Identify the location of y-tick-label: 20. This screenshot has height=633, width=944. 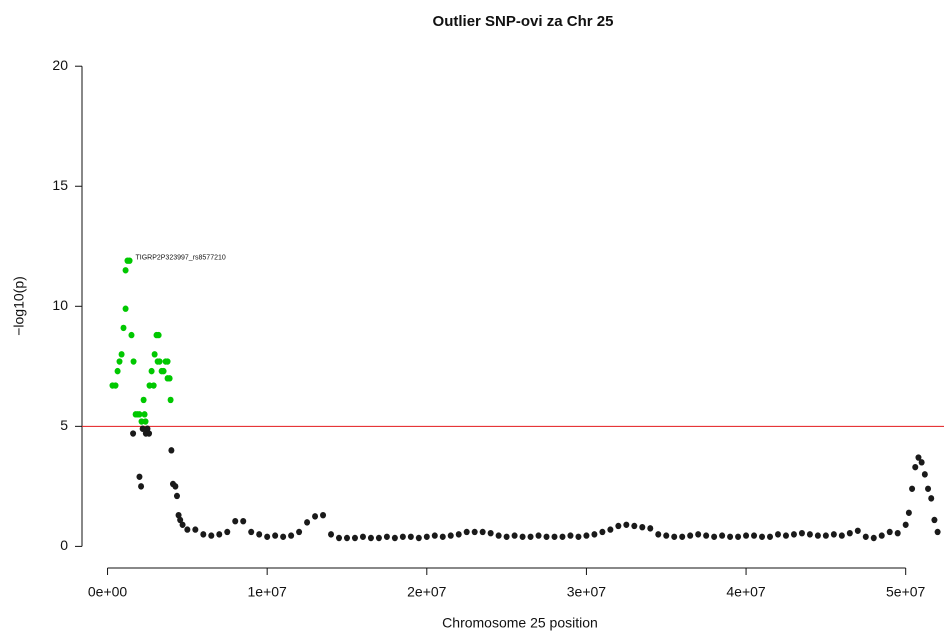
(60, 65).